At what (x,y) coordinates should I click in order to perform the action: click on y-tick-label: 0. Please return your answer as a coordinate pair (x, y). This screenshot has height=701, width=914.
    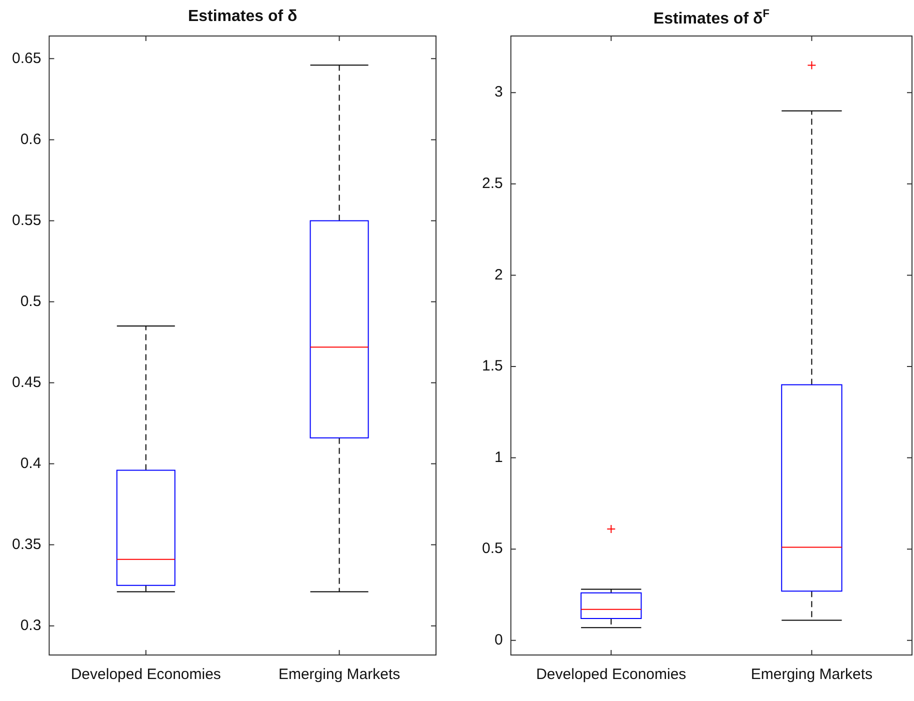
    Looking at the image, I should click on (498, 640).